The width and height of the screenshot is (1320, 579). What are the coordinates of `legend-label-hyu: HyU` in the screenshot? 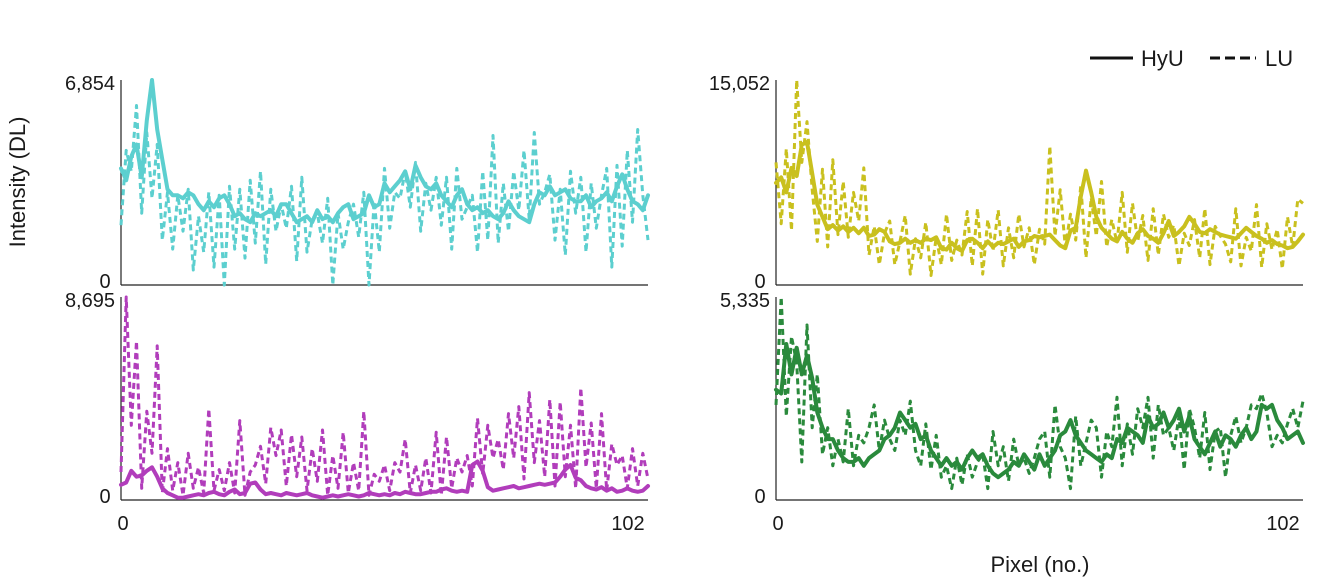 It's located at (1162, 58).